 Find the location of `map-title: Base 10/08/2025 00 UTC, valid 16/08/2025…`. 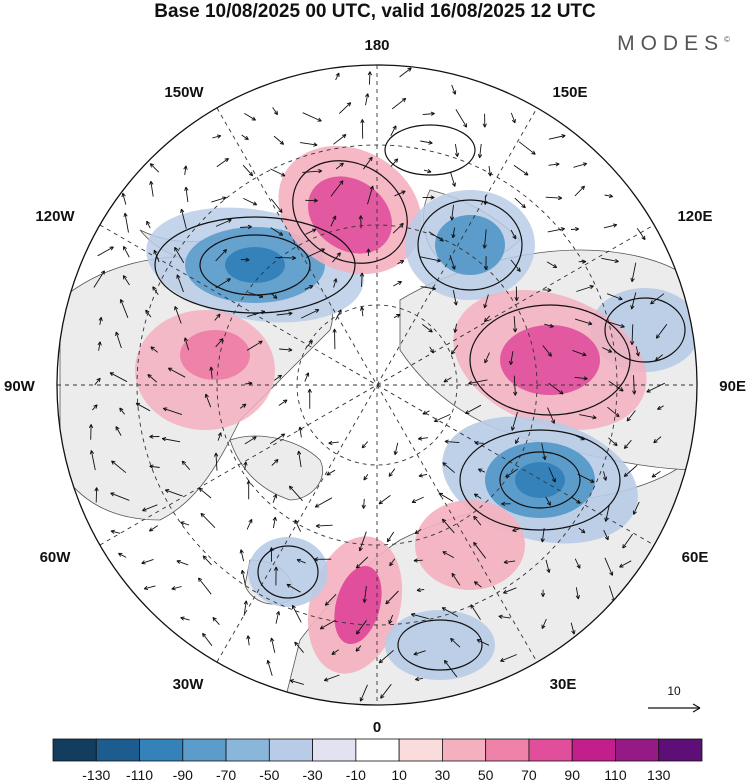

map-title: Base 10/08/2025 00 UTC, valid 16/08/2025… is located at coordinates (375, 11).